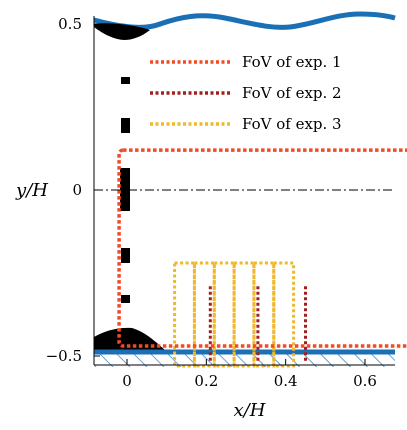 This screenshot has height=430, width=407. Describe the element at coordinates (31, 190) in the screenshot. I see `y-axis-title: y/H` at that location.